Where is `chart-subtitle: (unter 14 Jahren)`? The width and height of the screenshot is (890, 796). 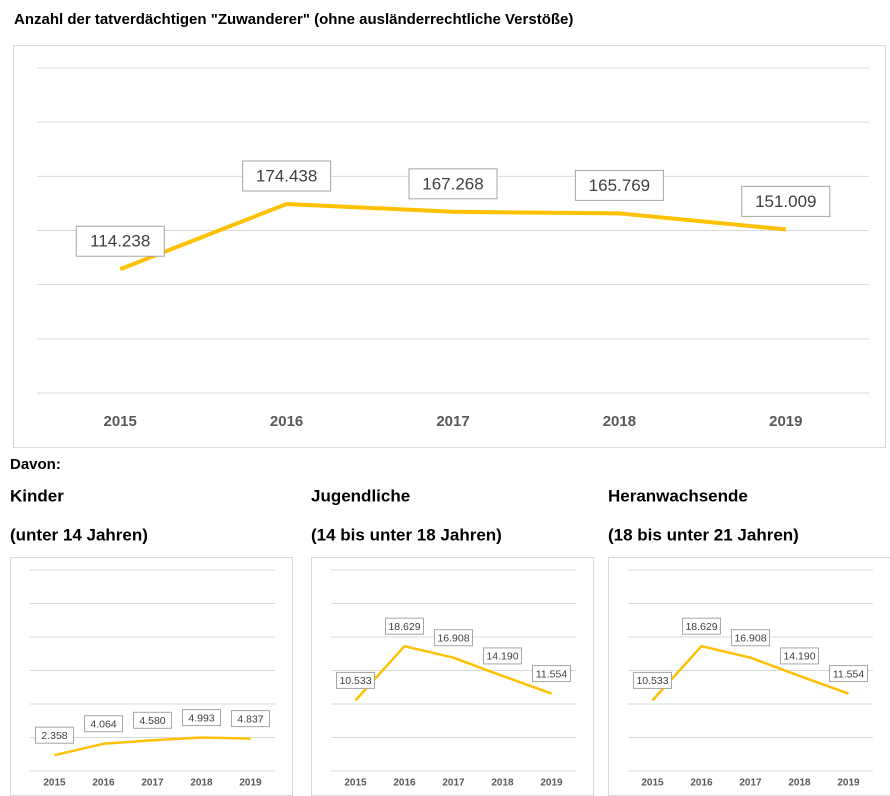
chart-subtitle: (unter 14 Jahren) is located at coordinates (79, 534).